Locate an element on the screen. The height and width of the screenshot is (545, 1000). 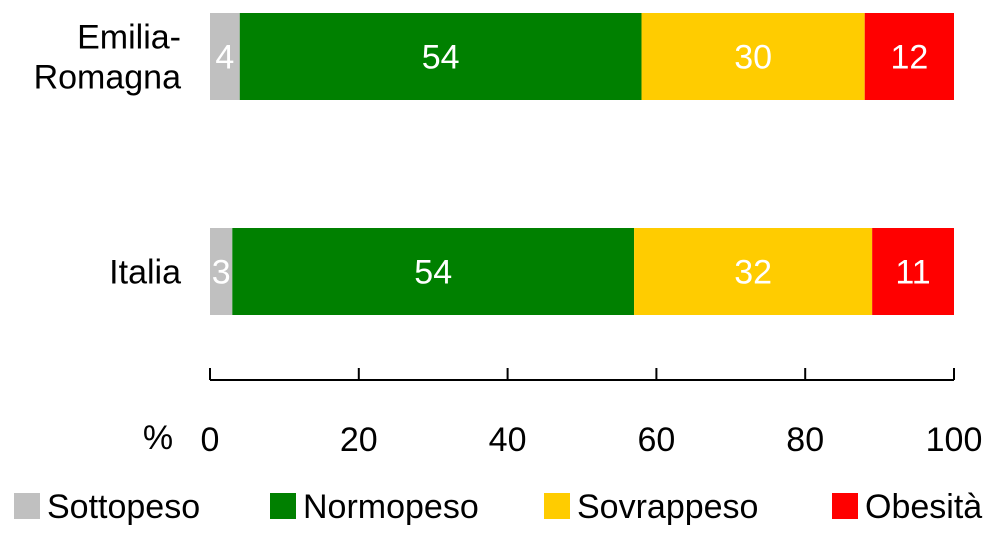
x-axis-unit-label: % is located at coordinates (158, 438).